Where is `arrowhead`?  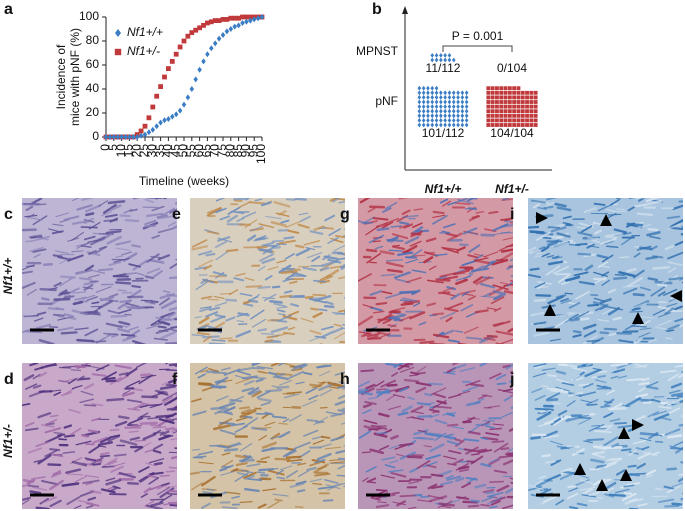
arrowhead is located at coordinates (542, 218).